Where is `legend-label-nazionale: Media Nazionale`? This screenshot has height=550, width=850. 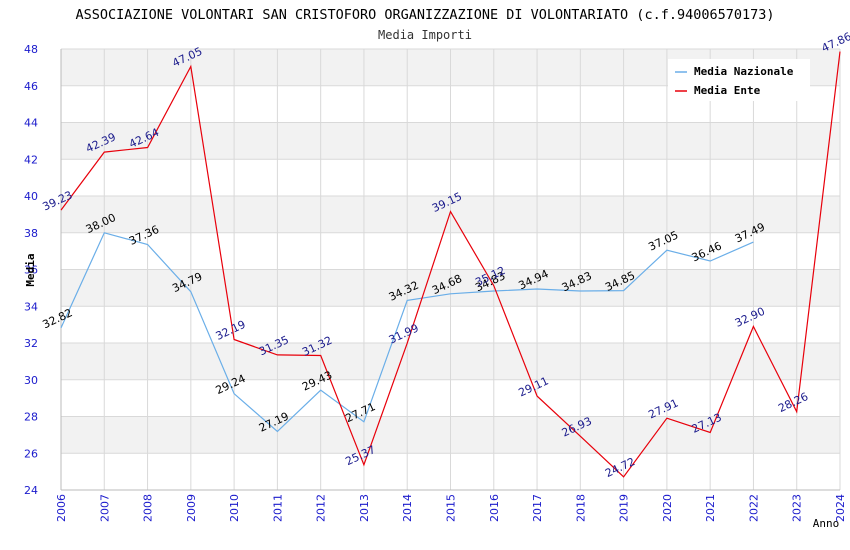
legend-label-nazionale: Media Nazionale is located at coordinates (744, 71).